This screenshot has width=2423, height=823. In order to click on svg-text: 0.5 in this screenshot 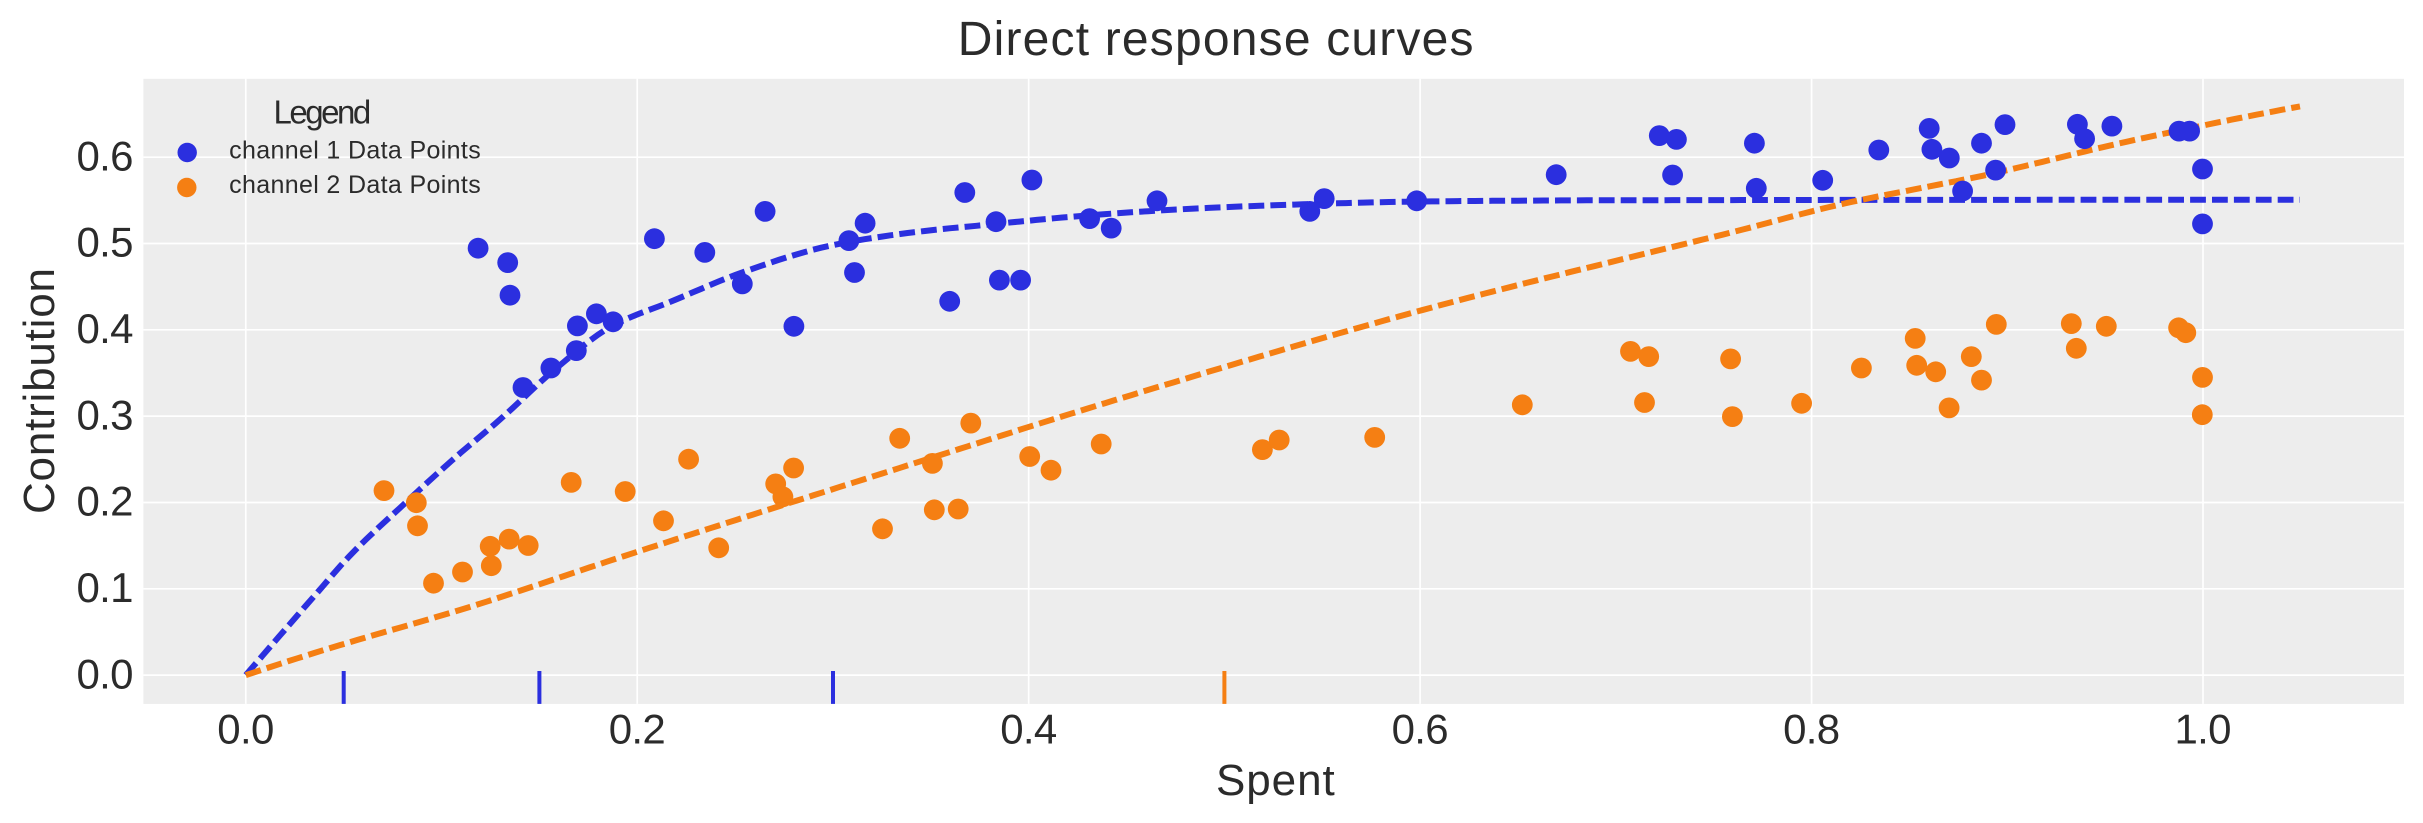, I will do `click(105, 242)`.